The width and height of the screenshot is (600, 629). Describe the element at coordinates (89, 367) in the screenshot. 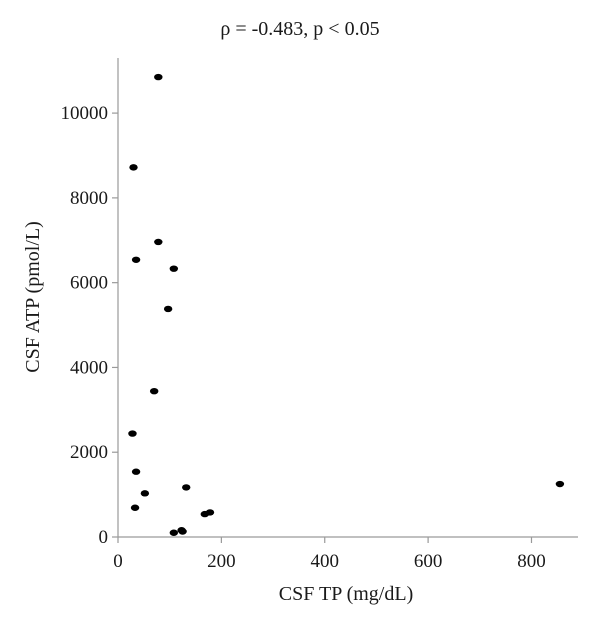

I see `y-tick-label: 4000` at that location.